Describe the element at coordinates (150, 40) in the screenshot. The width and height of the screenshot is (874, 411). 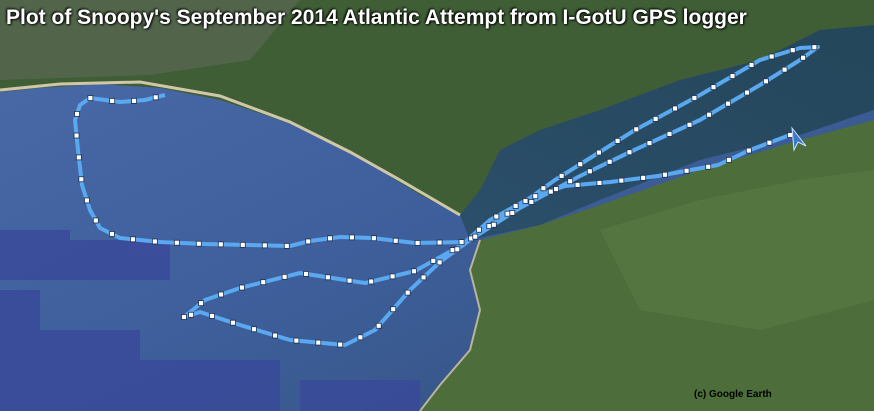
I see `urban-area` at that location.